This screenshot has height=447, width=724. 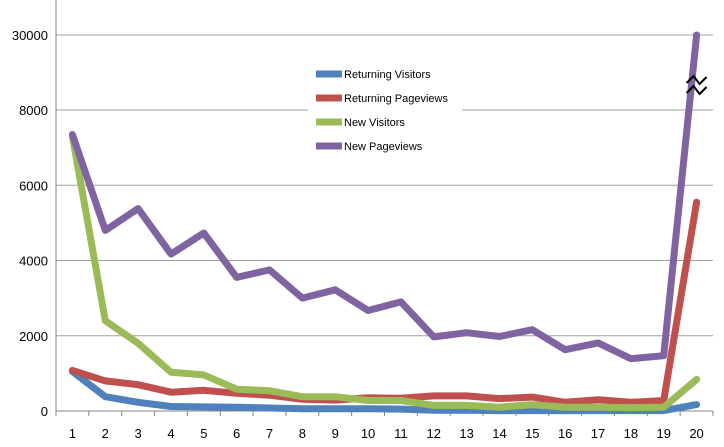 I want to click on x-tick-label: 14, so click(x=499, y=433).